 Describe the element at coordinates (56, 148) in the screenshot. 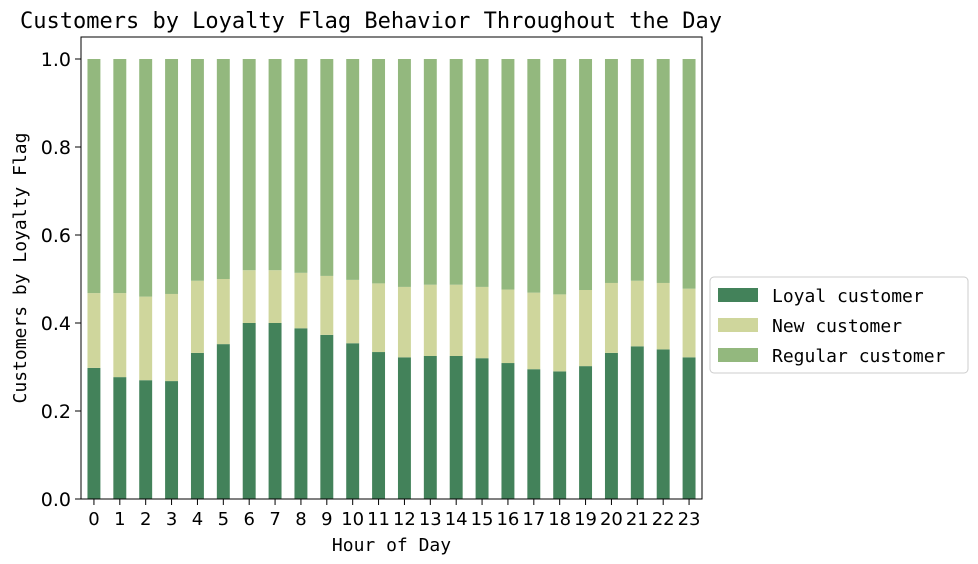

I see `y-tick-label: 0.8` at that location.